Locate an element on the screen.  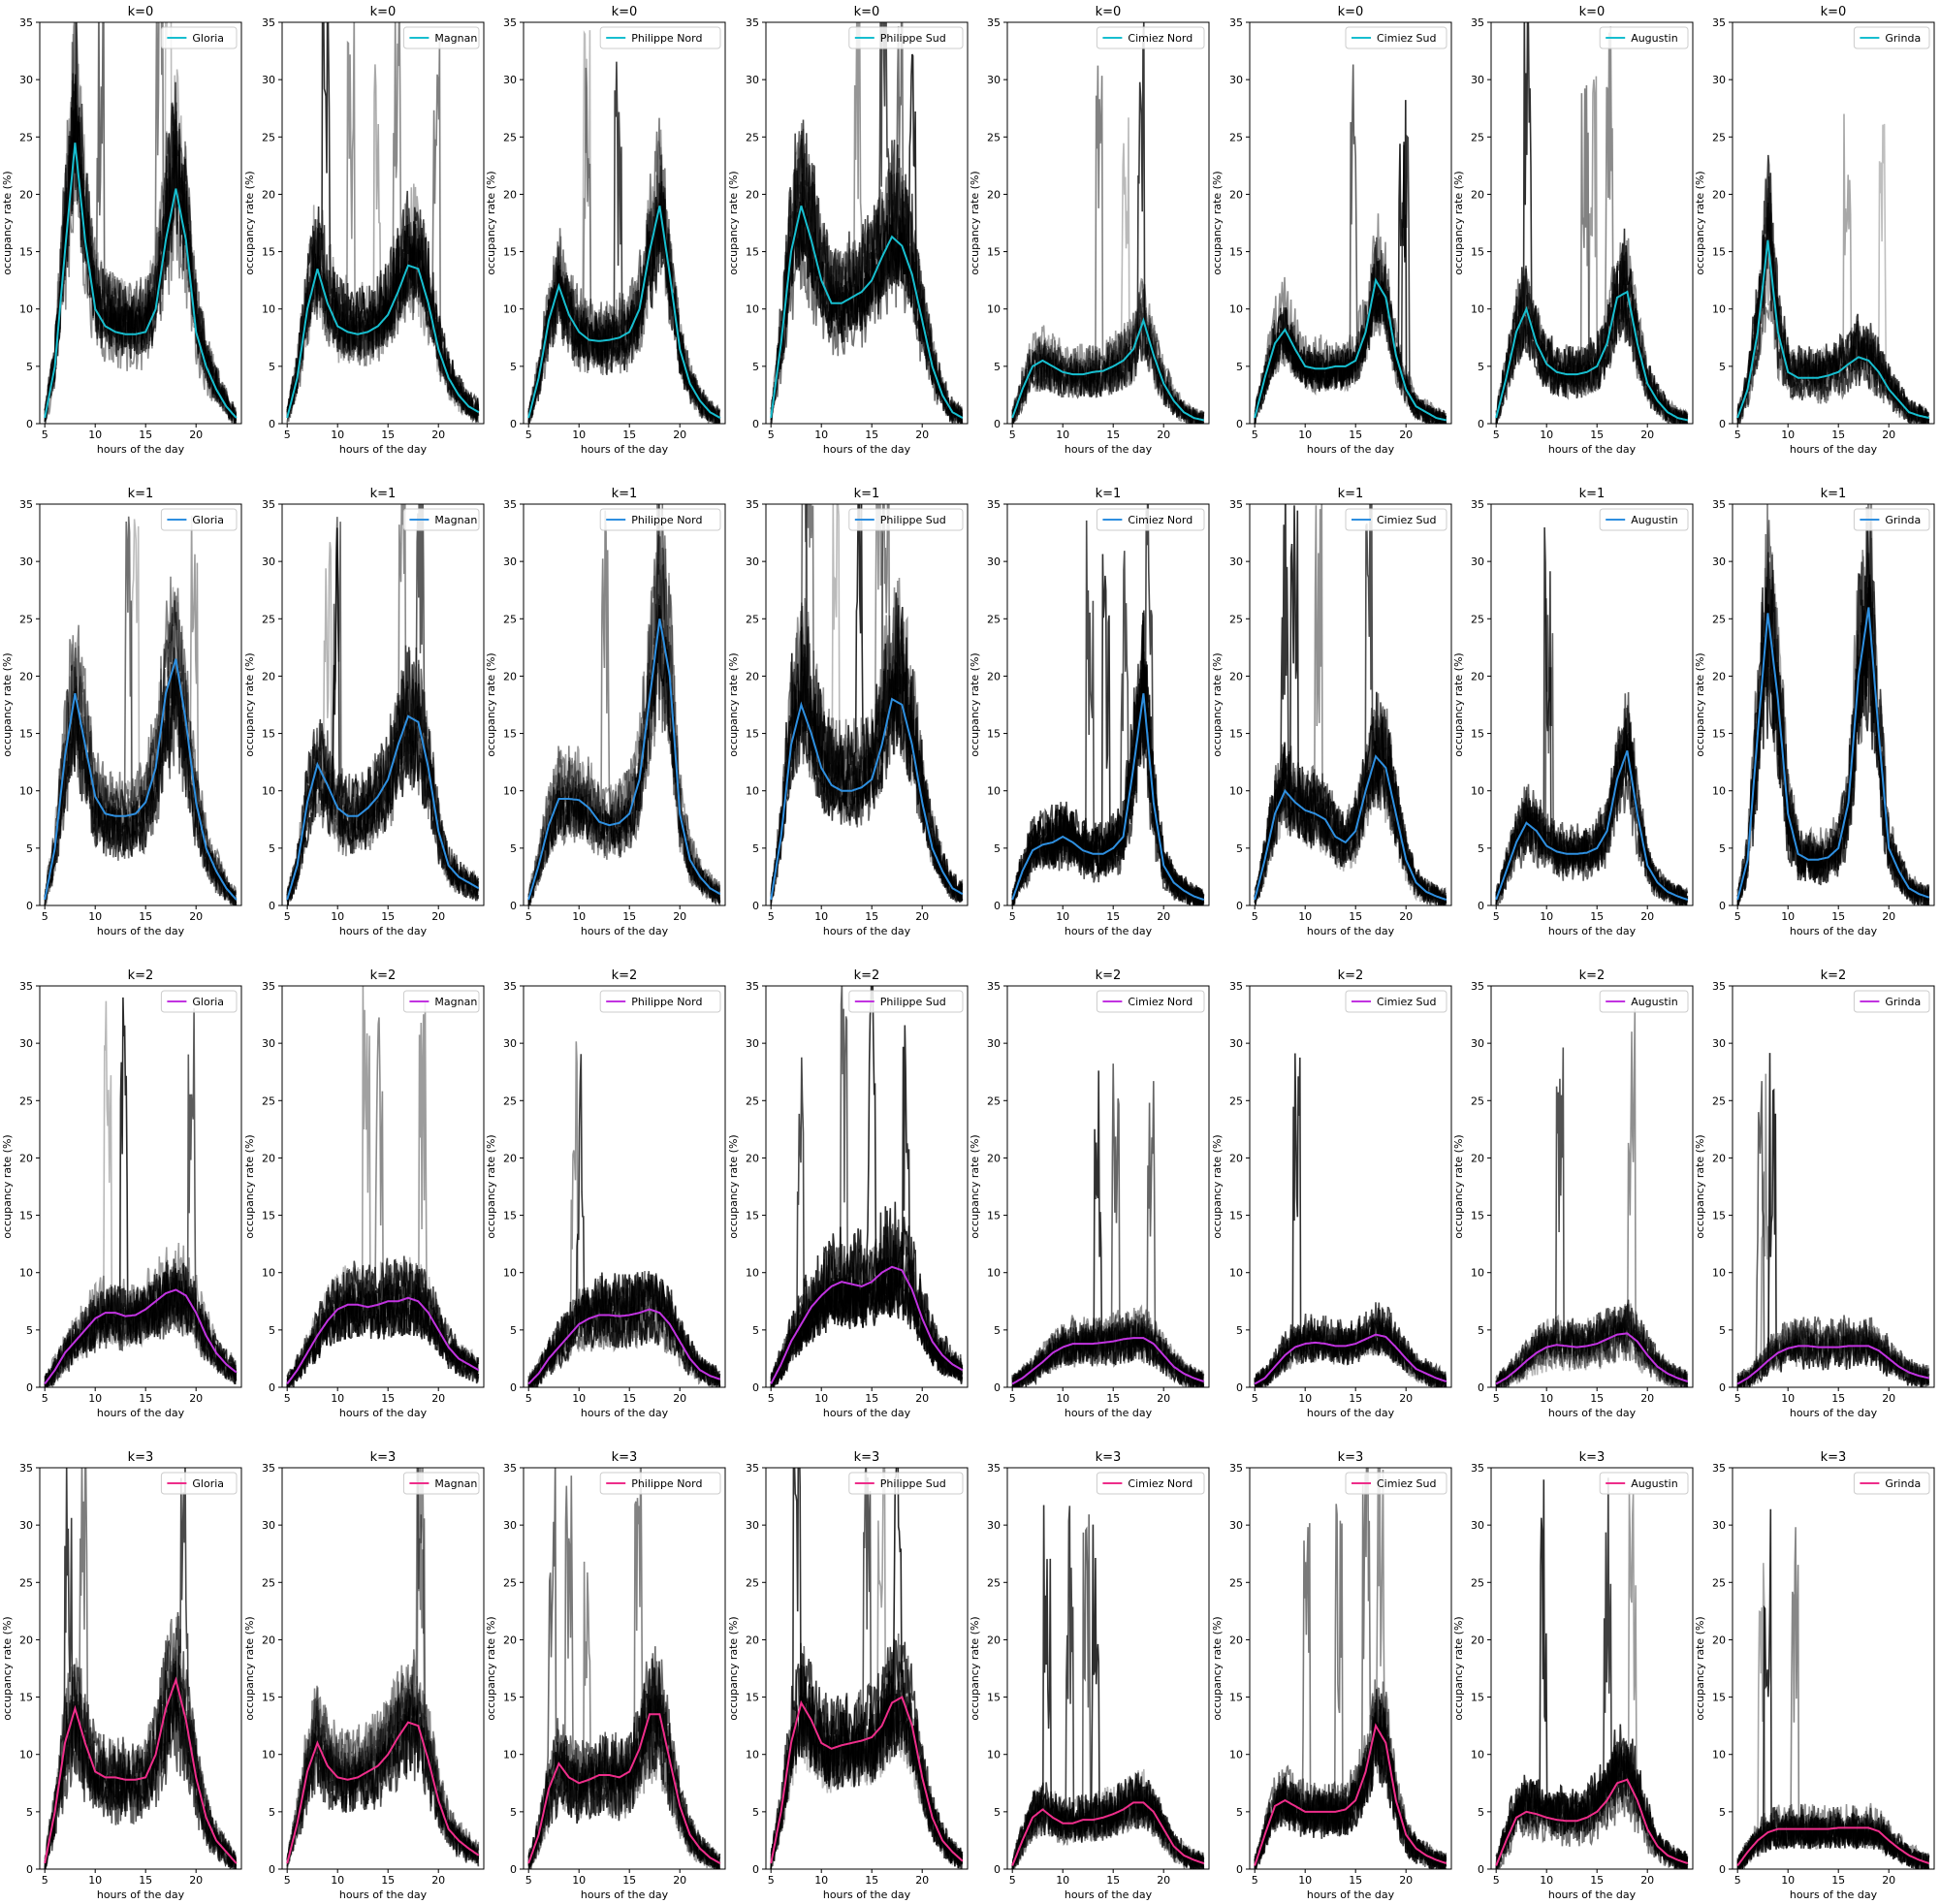
legend-label: Gloria is located at coordinates (208, 38).